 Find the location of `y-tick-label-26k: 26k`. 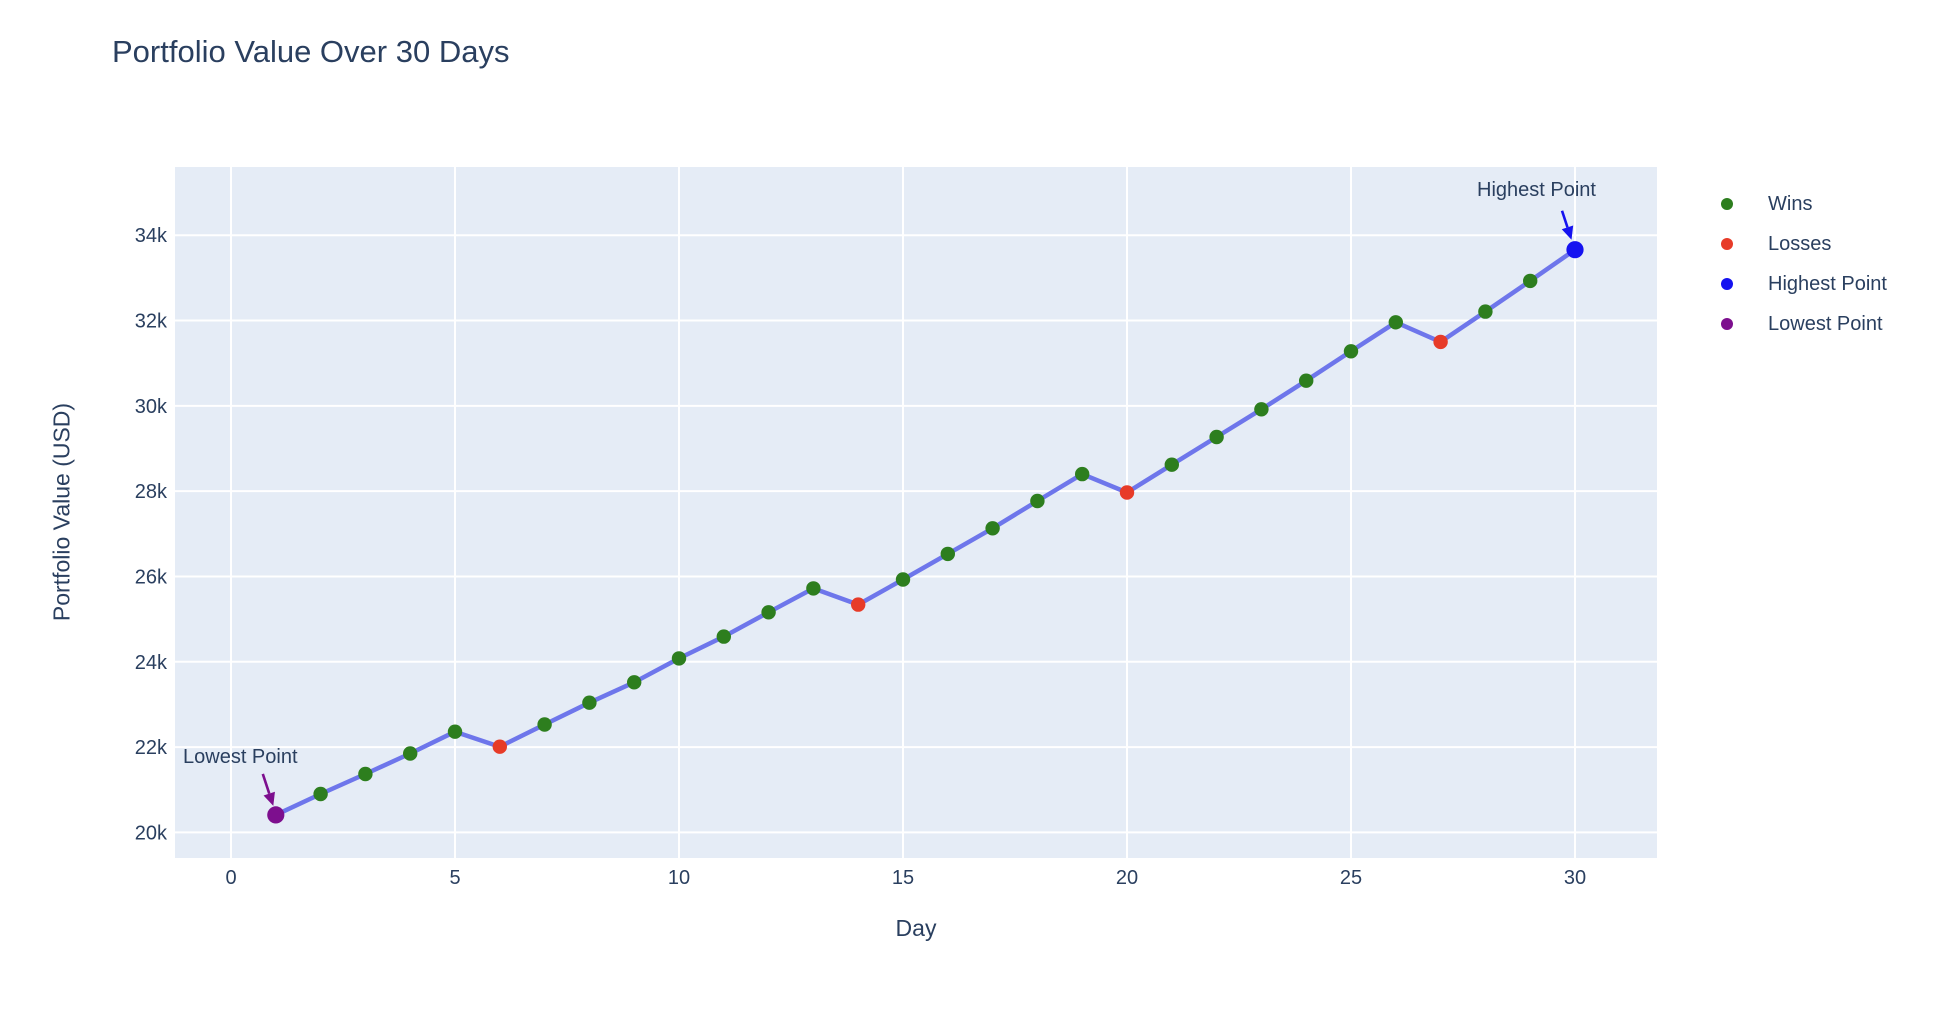

y-tick-label-26k: 26k is located at coordinates (151, 577).